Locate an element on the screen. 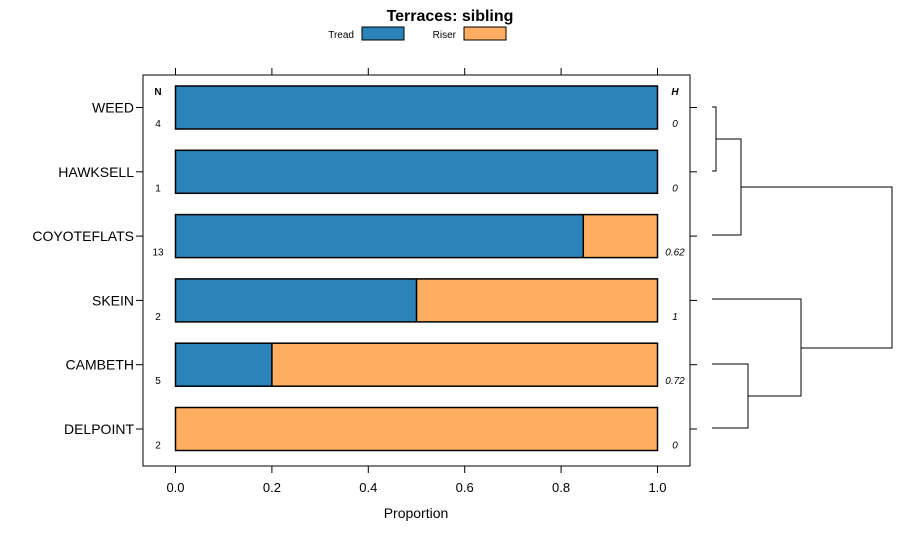  bar-tread-coyoteflats is located at coordinates (379, 236).